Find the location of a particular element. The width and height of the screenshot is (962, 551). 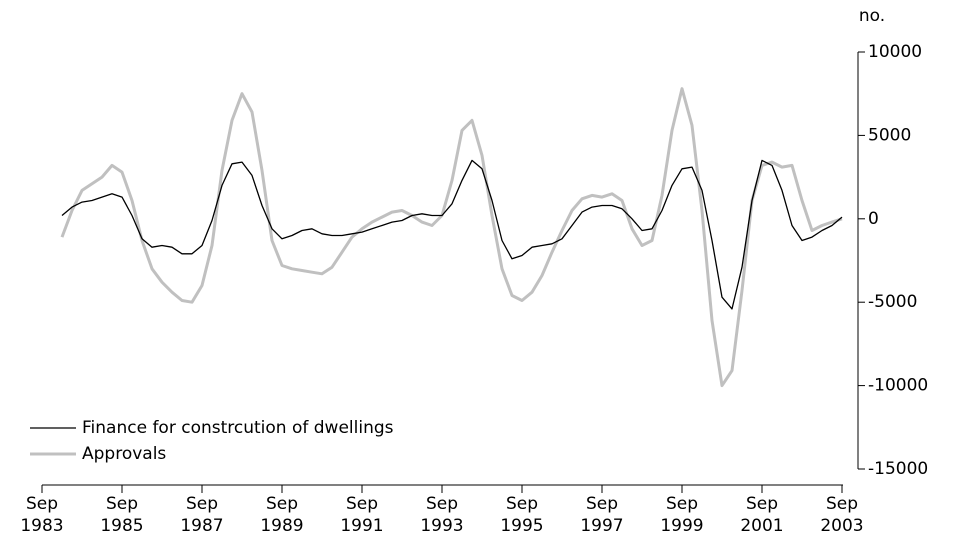

y-tick-label: 5000 is located at coordinates (889, 135).